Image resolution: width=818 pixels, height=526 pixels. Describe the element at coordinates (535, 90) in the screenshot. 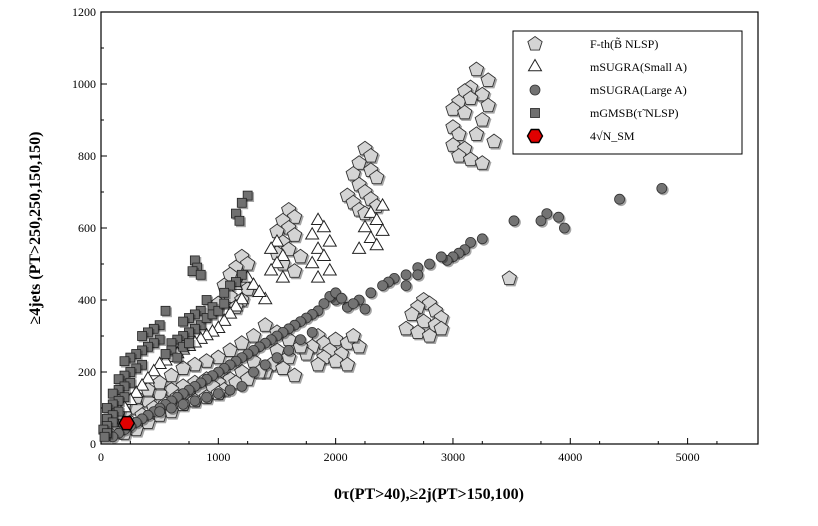

I see `legend-marker-circle` at that location.